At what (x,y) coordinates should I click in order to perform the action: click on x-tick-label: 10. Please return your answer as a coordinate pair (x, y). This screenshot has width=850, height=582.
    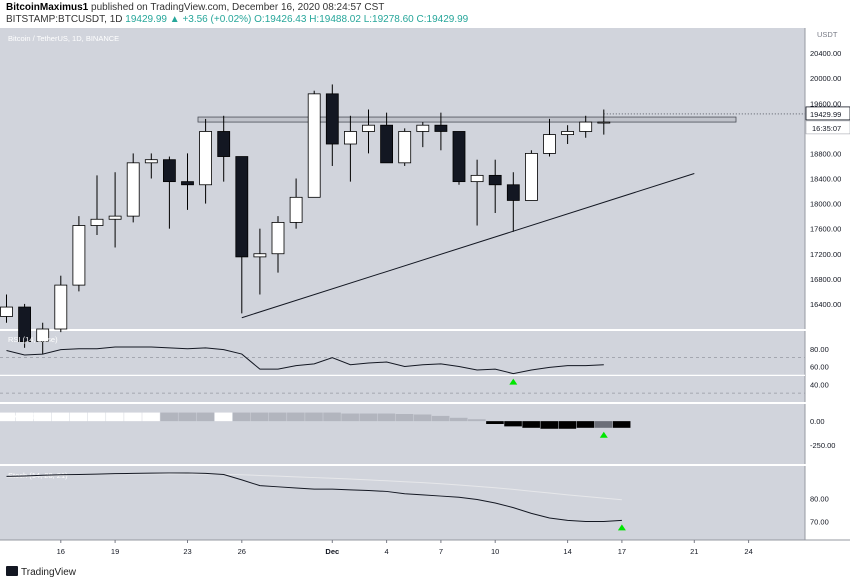
    Looking at the image, I should click on (495, 551).